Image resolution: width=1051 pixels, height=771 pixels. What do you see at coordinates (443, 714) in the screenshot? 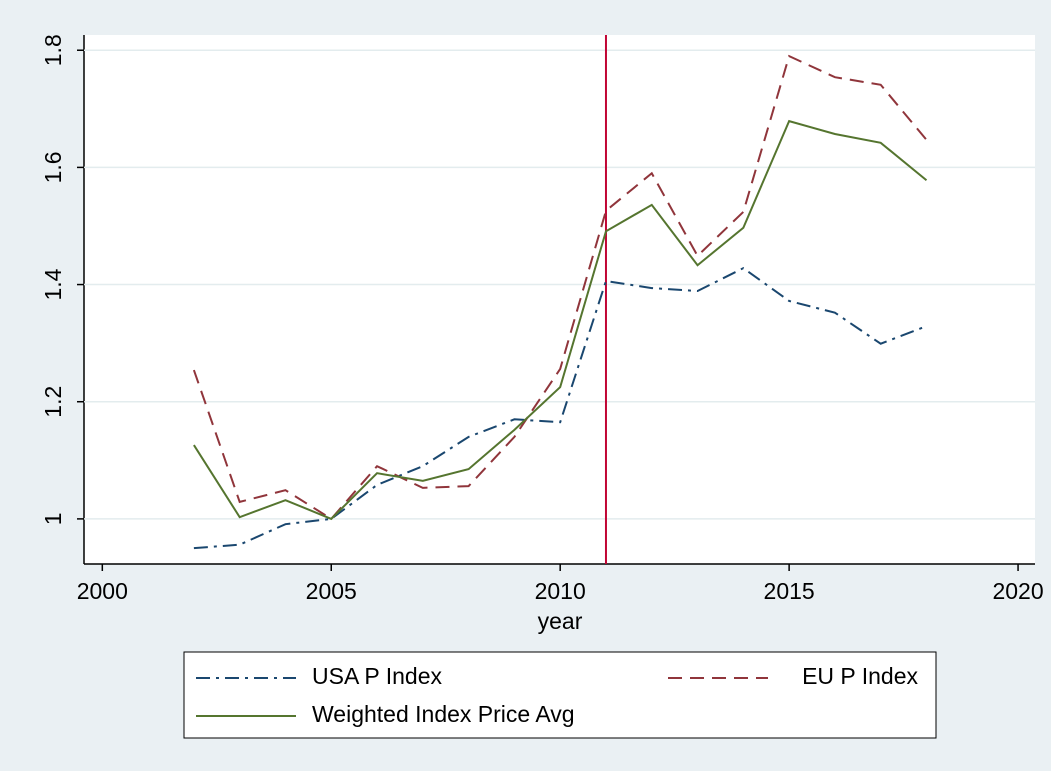
I see `legend-label: Weighted Index Price Avg` at bounding box center [443, 714].